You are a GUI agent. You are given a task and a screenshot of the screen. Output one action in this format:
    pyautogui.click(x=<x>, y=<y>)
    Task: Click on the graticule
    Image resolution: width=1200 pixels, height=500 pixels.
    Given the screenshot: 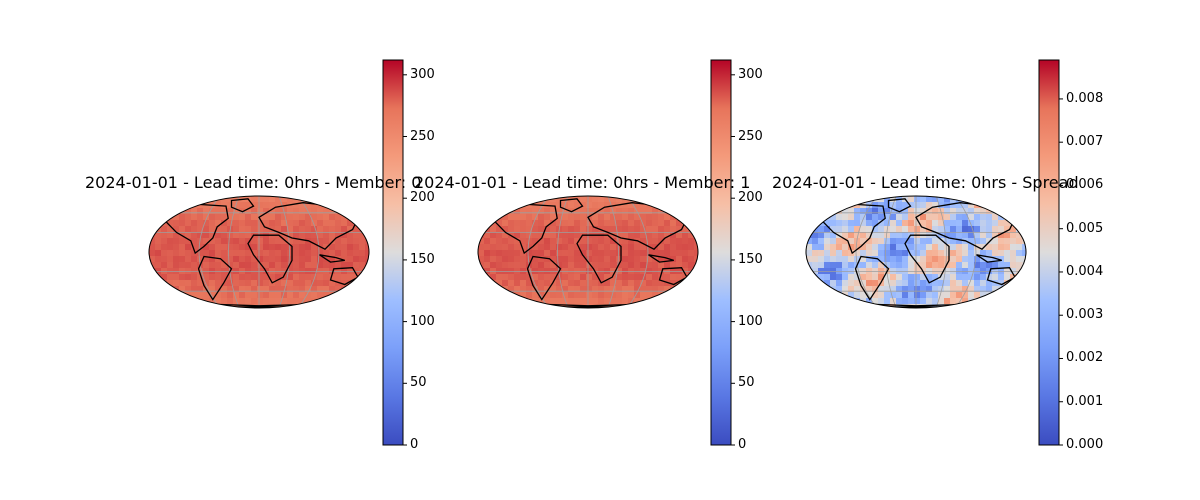 What is the action you would take?
    pyautogui.click(x=588, y=252)
    